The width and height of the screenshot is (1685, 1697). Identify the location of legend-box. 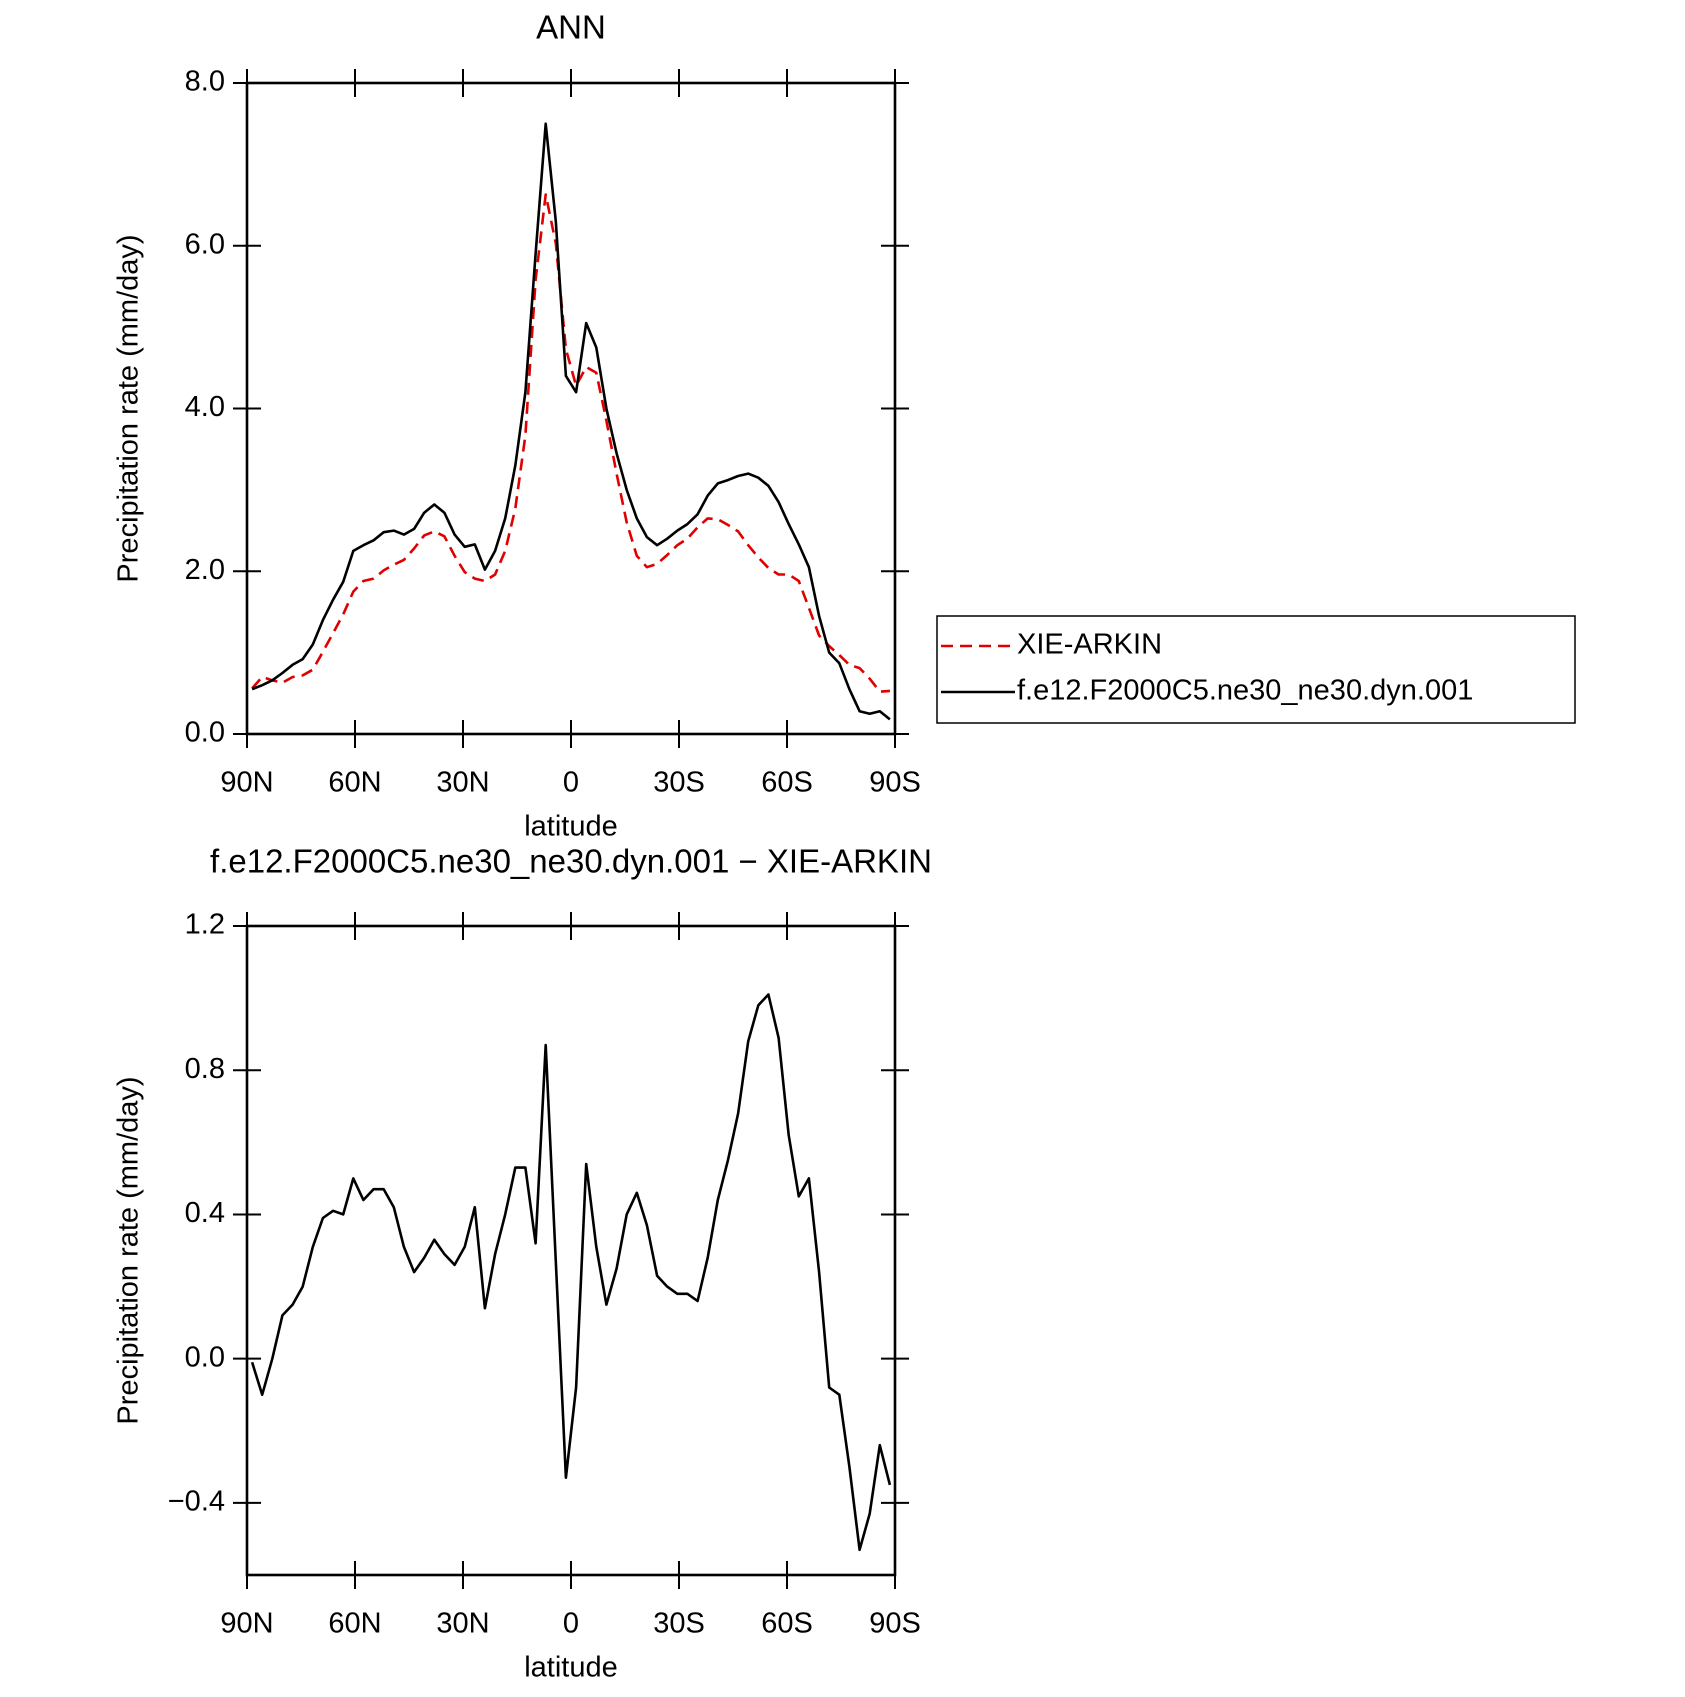
(1256, 669).